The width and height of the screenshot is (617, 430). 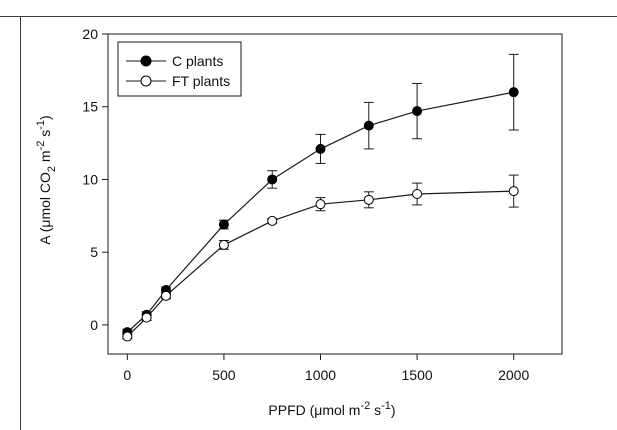 What do you see at coordinates (417, 375) in the screenshot?
I see `x-tick-label: 1500` at bounding box center [417, 375].